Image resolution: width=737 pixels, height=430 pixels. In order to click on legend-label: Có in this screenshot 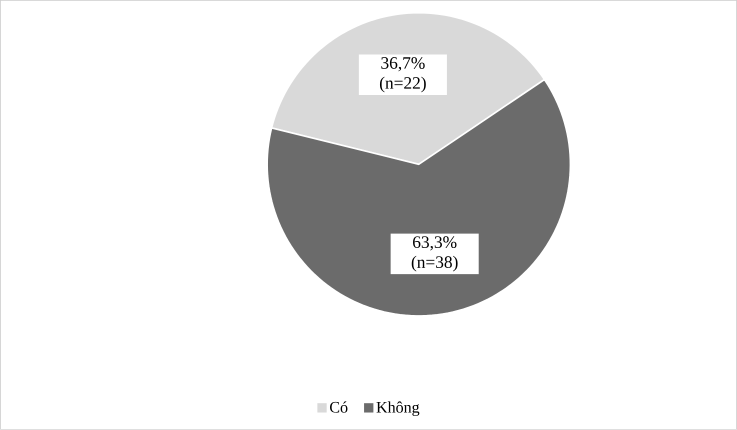, I will do `click(339, 407)`.